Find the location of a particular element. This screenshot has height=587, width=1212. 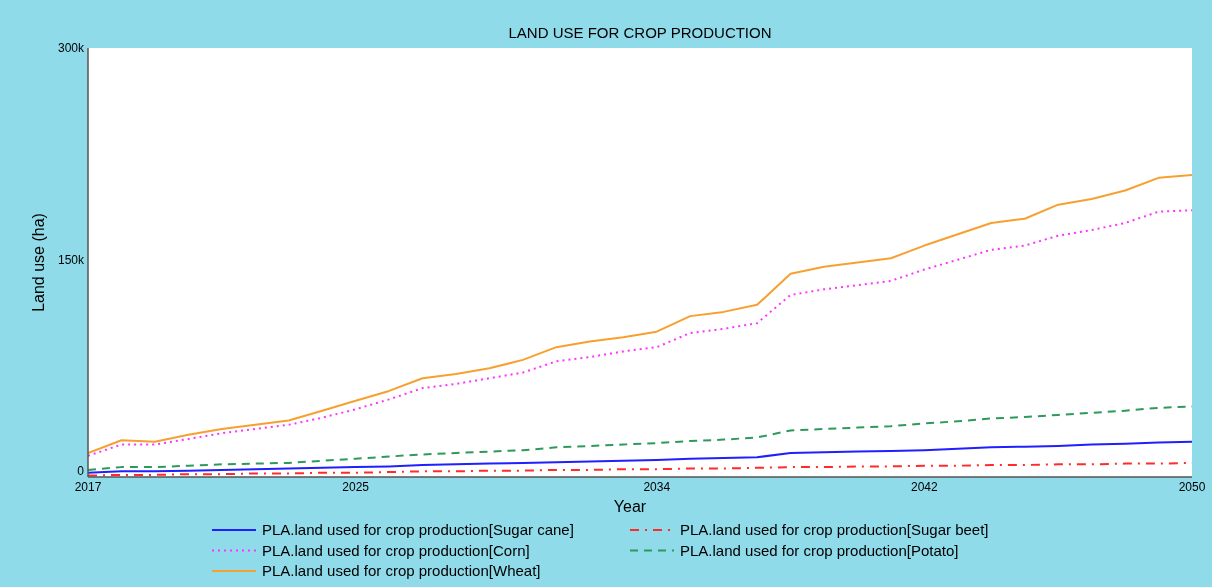

y-tick-label: 150k is located at coordinates (71, 259).